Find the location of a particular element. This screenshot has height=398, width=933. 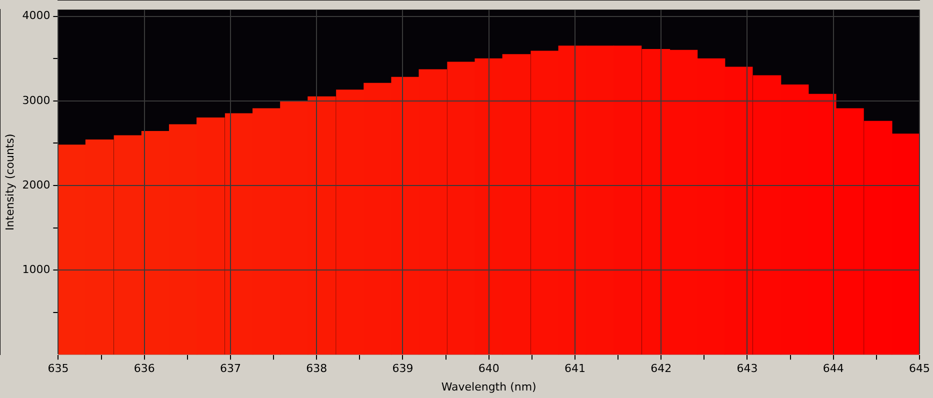

x-tick-label: 635 is located at coordinates (58, 369).